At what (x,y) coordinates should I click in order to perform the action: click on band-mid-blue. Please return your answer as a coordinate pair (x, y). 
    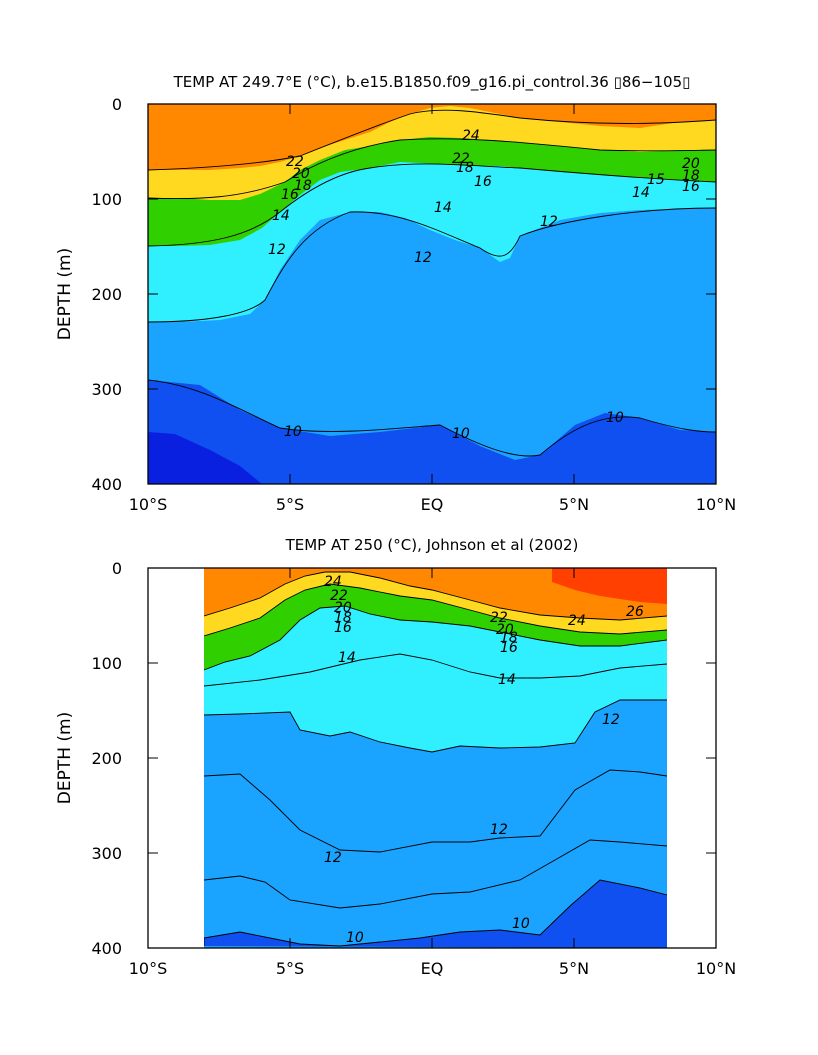
    Looking at the image, I should click on (435, 824).